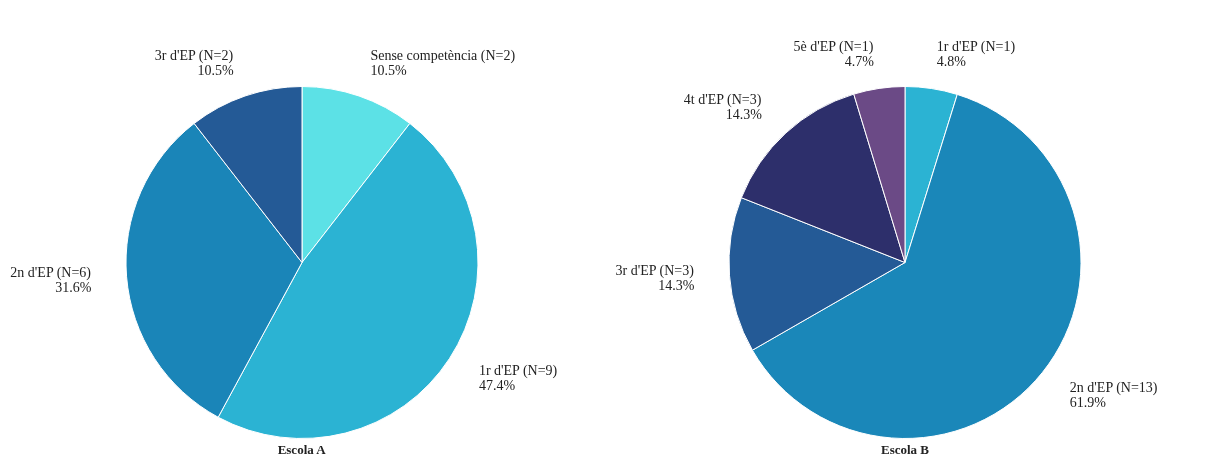 This screenshot has width=1207, height=454. Describe the element at coordinates (905, 448) in the screenshot. I see `text: Escola B` at that location.